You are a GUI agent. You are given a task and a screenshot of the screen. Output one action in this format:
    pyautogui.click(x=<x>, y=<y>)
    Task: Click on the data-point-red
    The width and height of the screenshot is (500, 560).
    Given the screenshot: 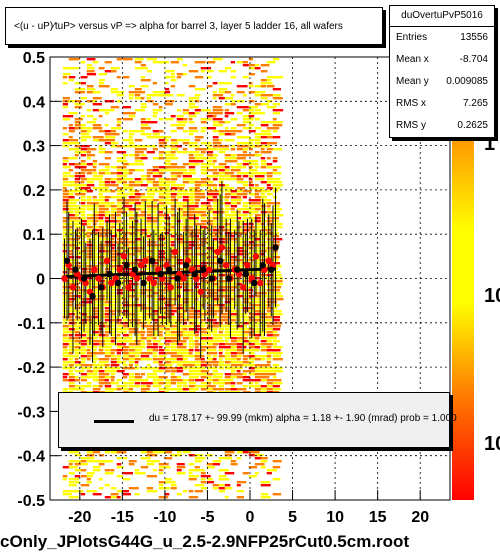 What is the action you would take?
    pyautogui.click(x=209, y=269)
    